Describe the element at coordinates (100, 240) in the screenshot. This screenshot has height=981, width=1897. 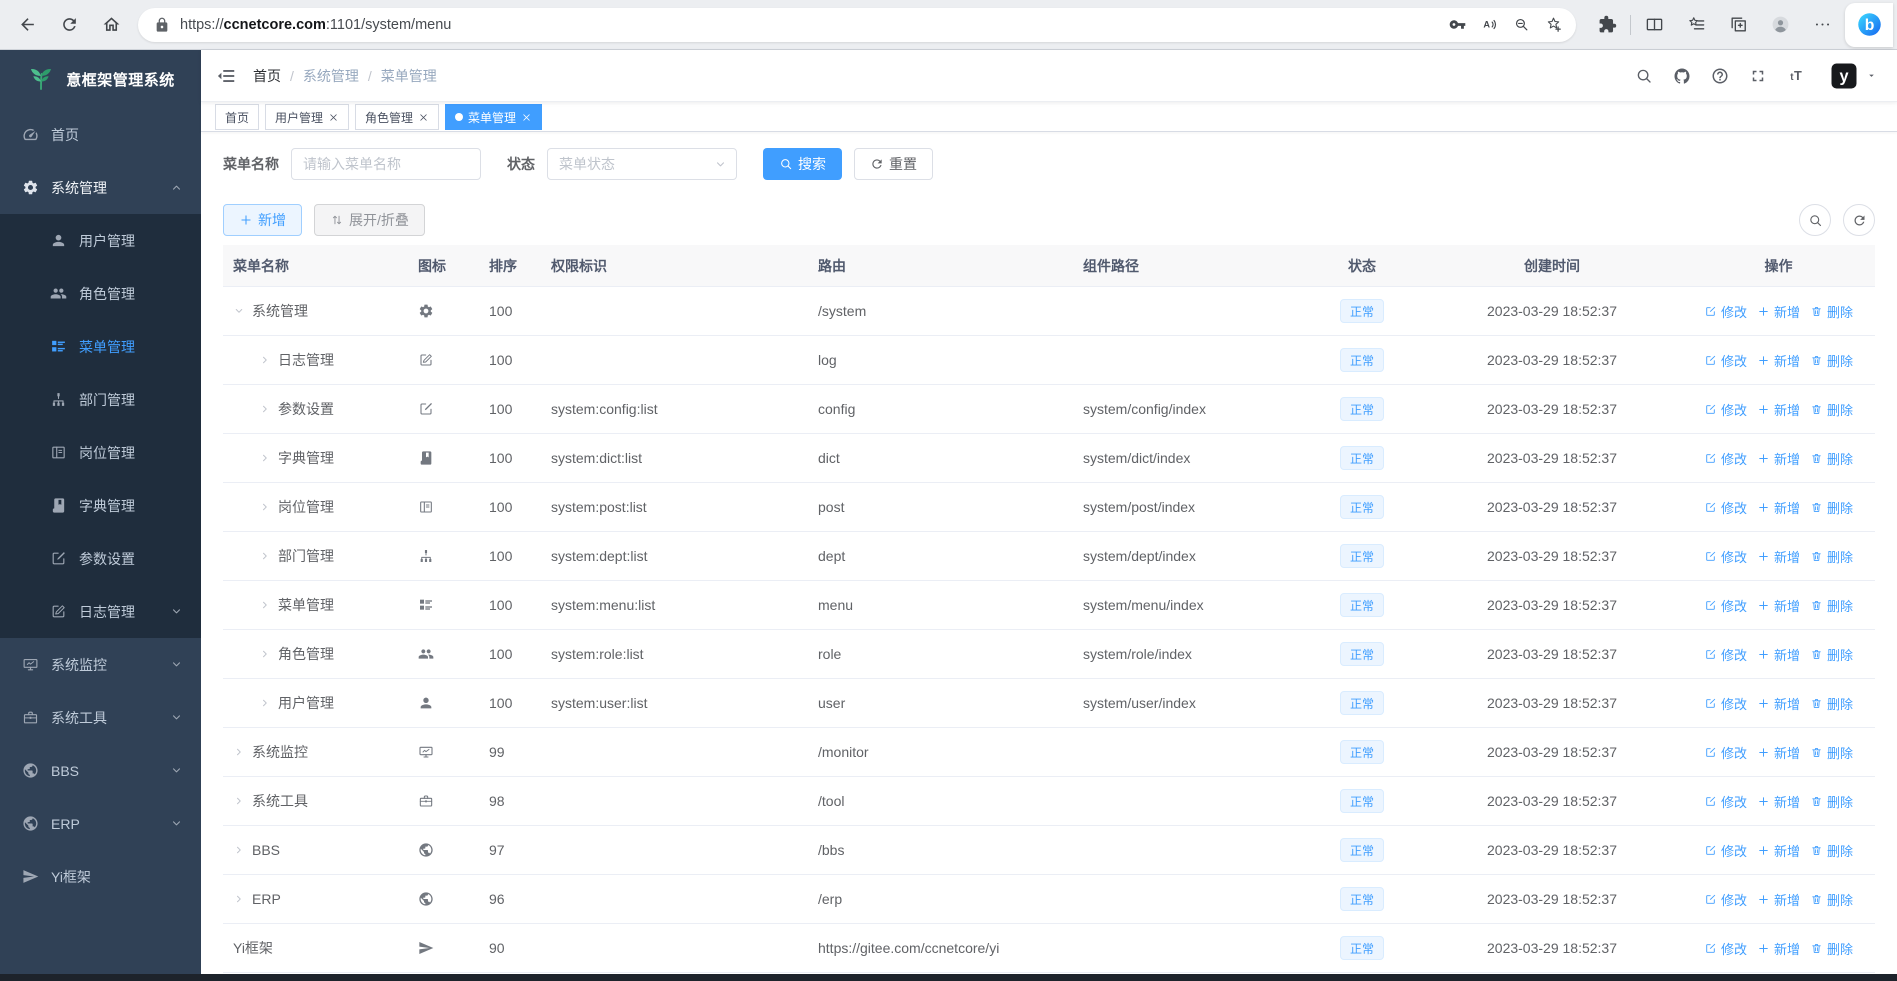
I see `sidebar-item-用户管理: 用户管理` at that location.